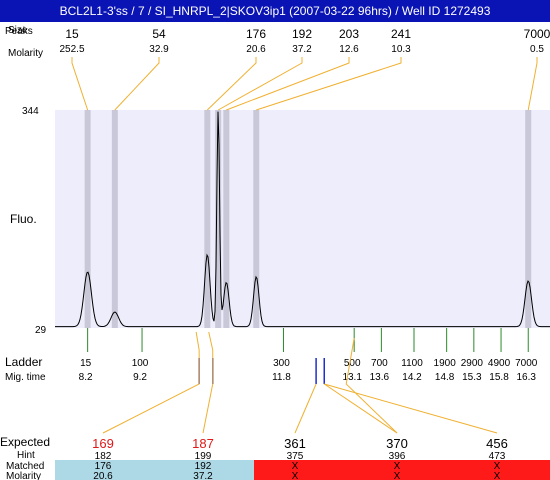  What do you see at coordinates (352, 363) in the screenshot?
I see `ladder-size-label: 500` at bounding box center [352, 363].